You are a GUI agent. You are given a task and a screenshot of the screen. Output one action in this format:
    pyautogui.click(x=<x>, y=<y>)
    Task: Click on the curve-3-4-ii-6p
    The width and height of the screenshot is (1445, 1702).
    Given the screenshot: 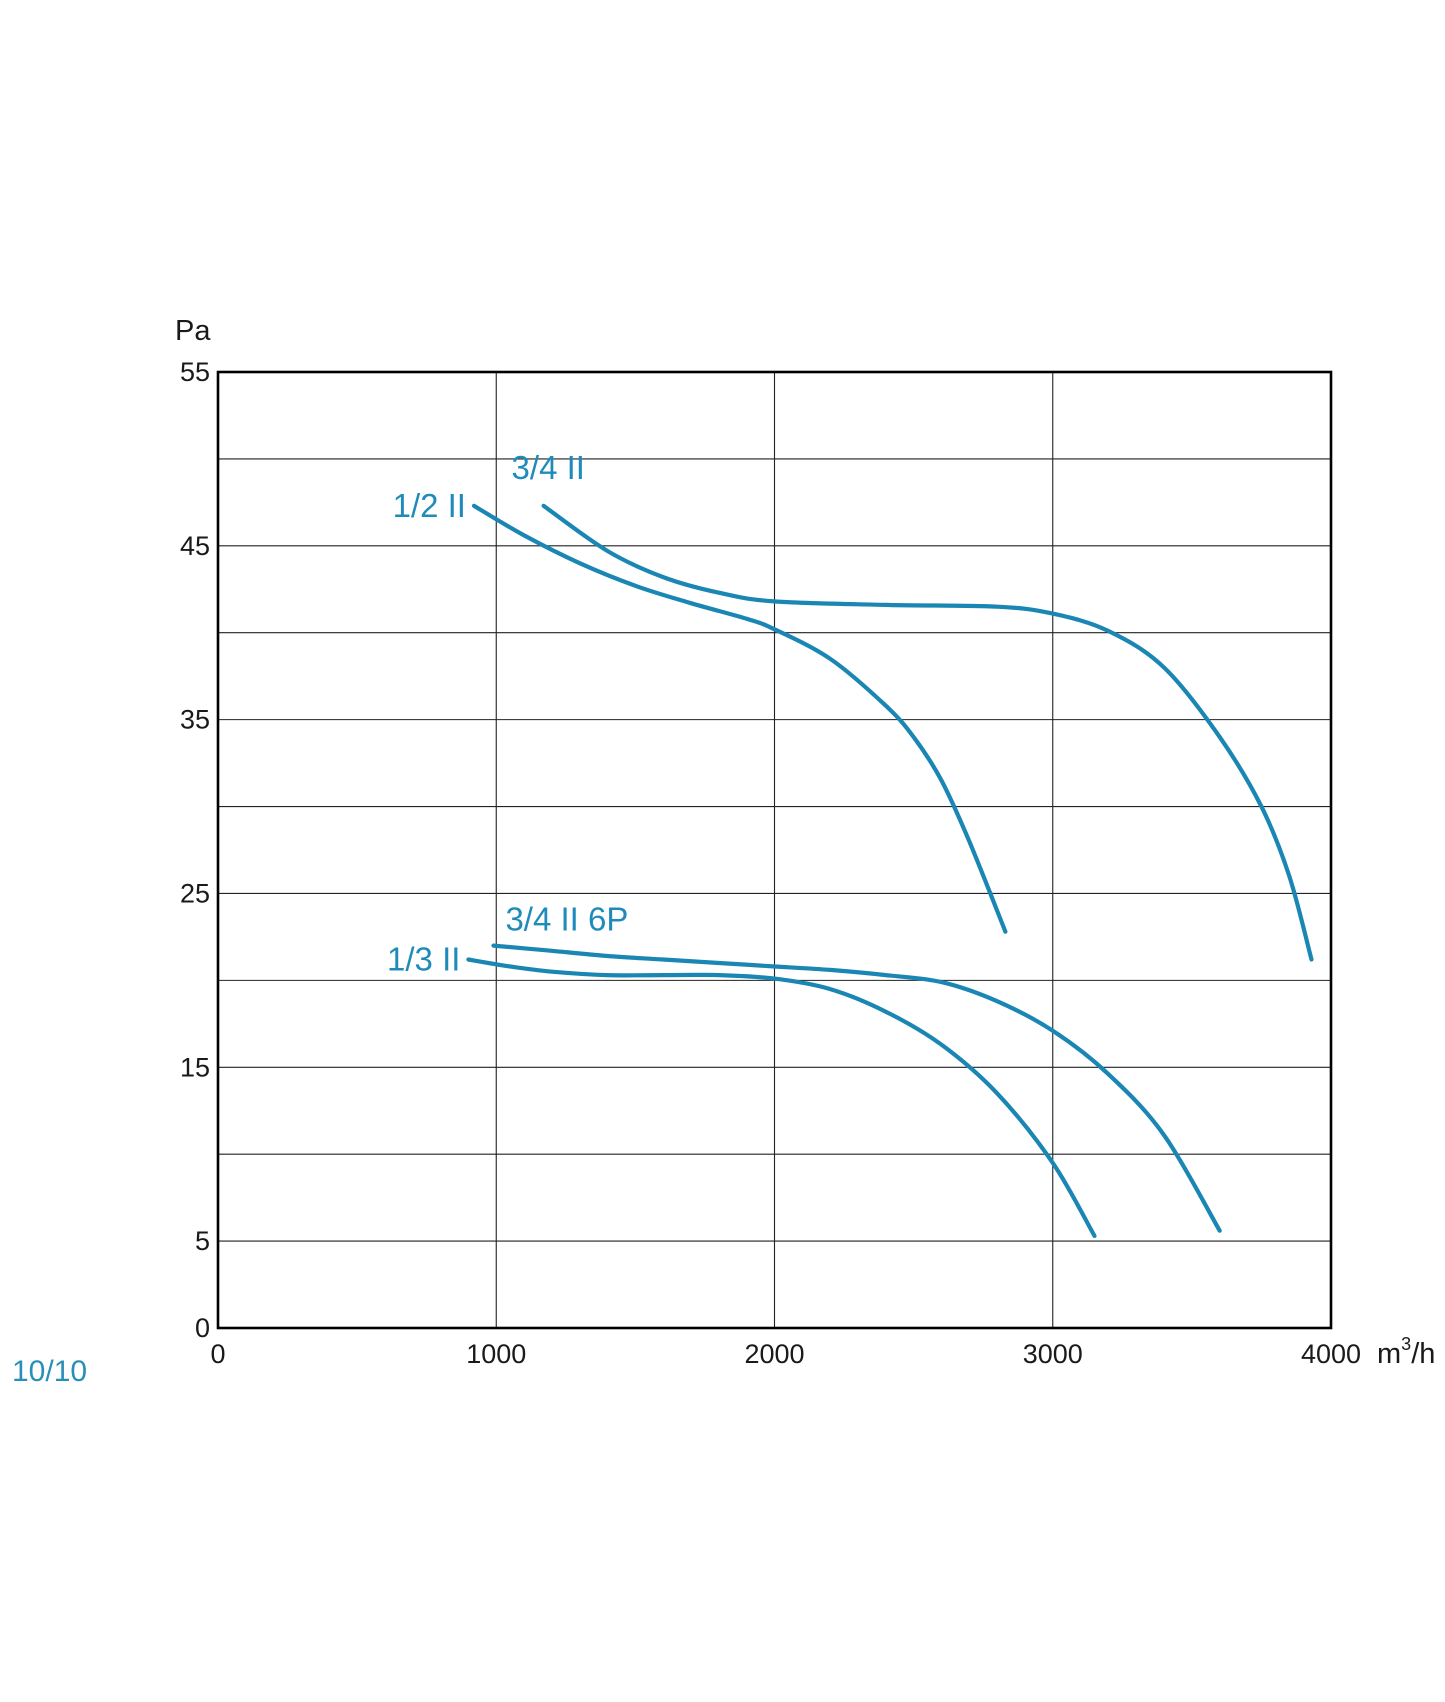 What is the action you would take?
    pyautogui.click(x=856, y=1088)
    